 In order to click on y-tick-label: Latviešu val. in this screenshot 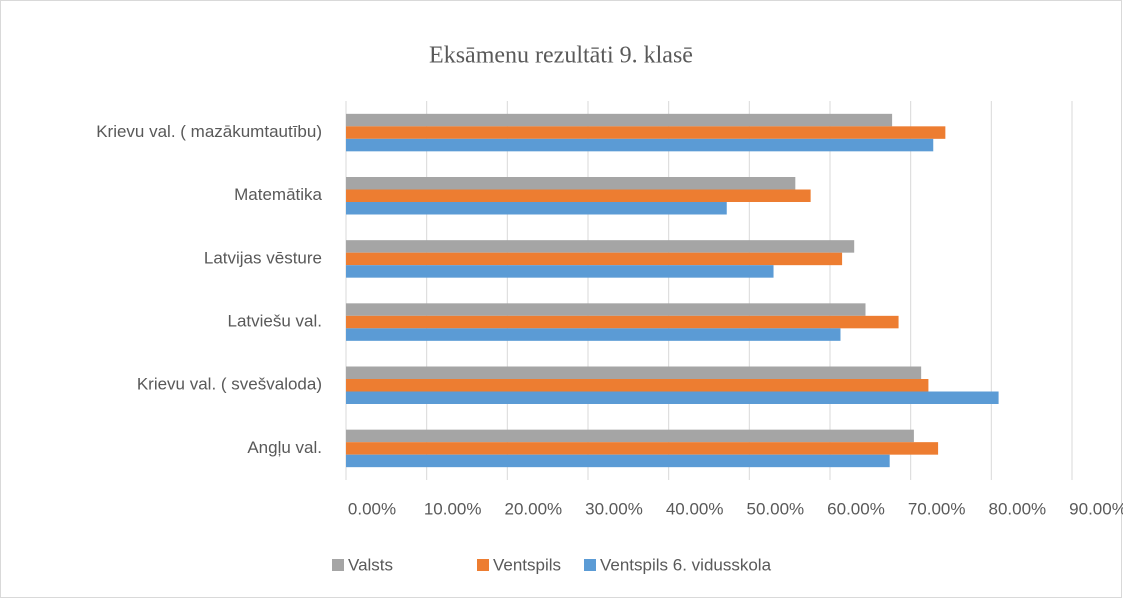, I will do `click(275, 321)`.